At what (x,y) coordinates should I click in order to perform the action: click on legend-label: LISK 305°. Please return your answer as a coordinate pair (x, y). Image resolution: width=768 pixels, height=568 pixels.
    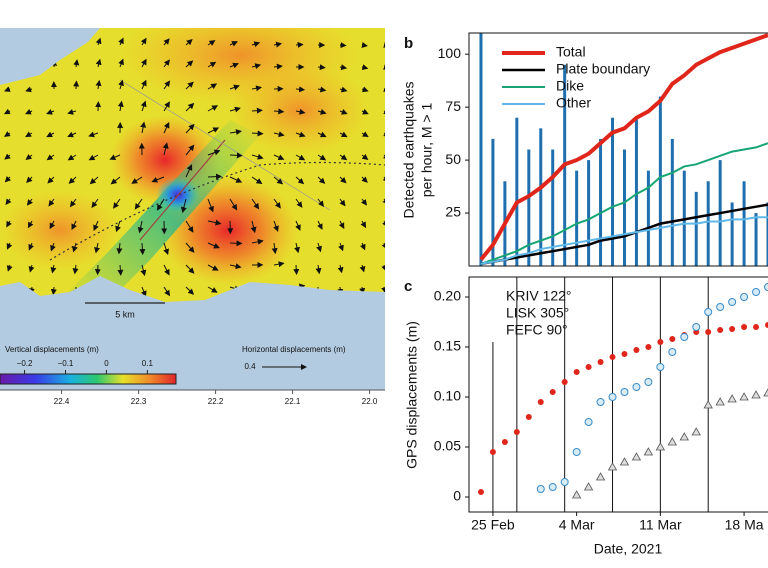
    Looking at the image, I should click on (537, 313).